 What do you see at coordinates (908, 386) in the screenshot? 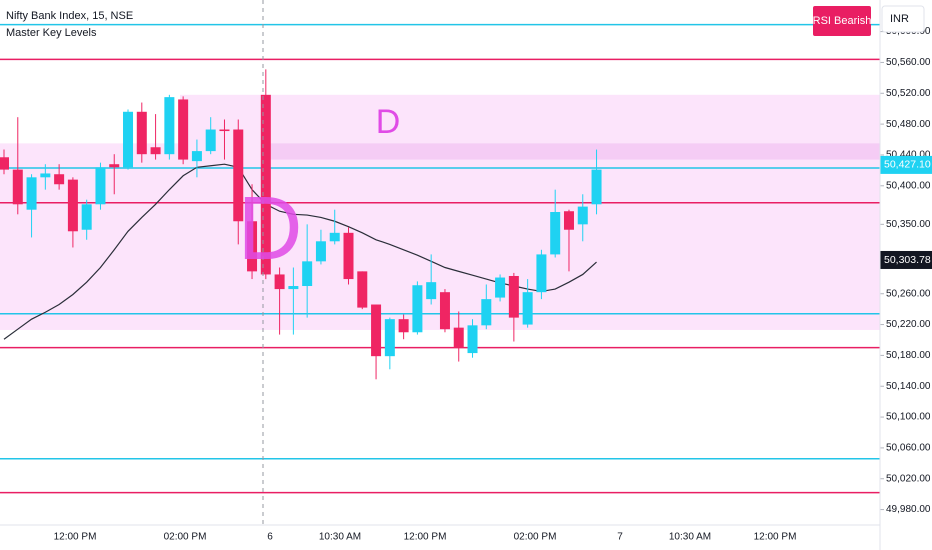
I see `y-tick-label: 50,140.00` at bounding box center [908, 386].